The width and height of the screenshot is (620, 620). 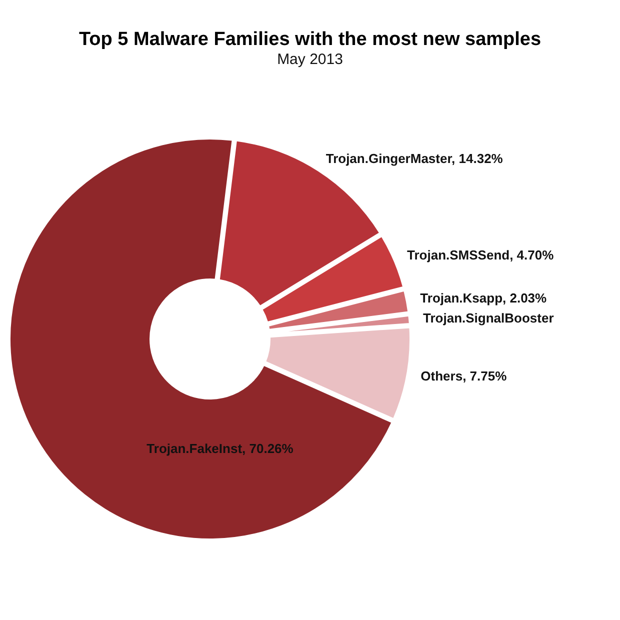 What do you see at coordinates (464, 376) in the screenshot?
I see `slice-label: Others, 7.75%` at bounding box center [464, 376].